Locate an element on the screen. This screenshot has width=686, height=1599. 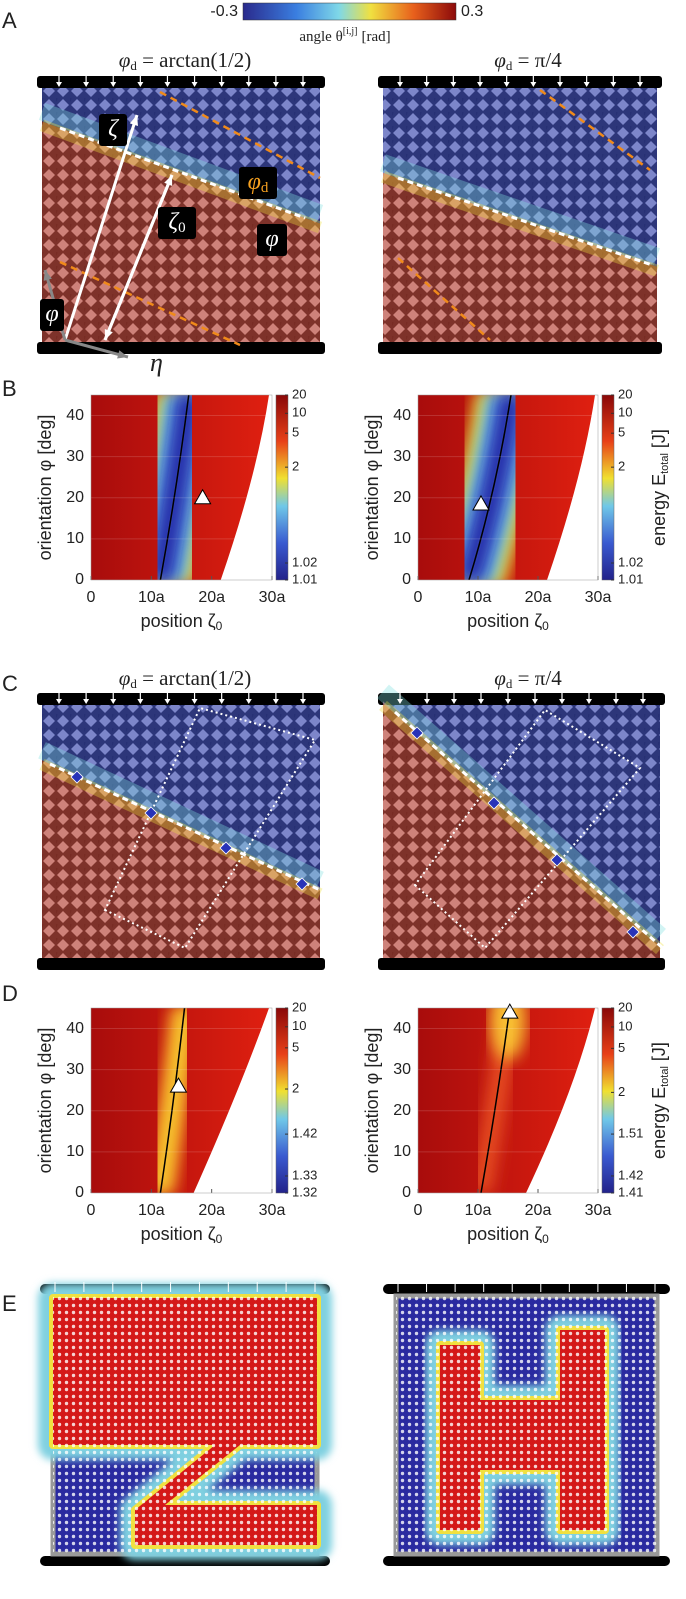
colorbar-tick-label: 1.32 is located at coordinates (304, 1191).